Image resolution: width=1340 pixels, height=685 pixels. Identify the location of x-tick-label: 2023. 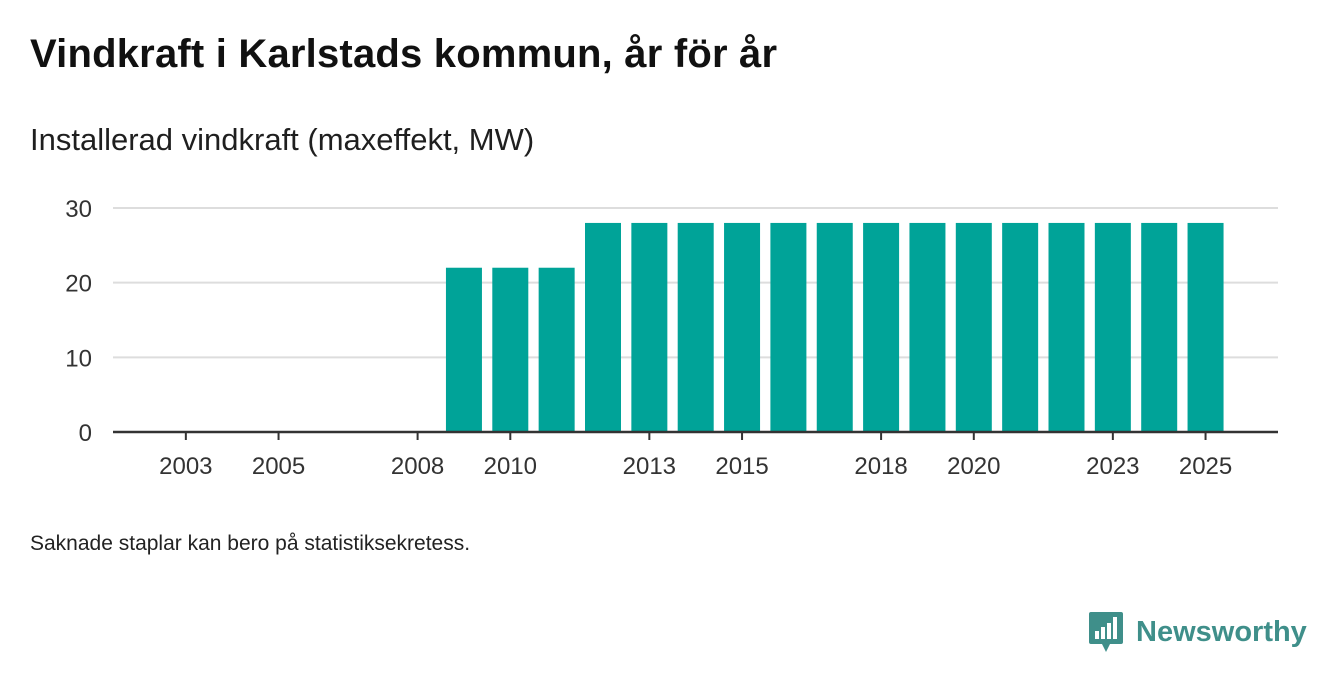
(1112, 466).